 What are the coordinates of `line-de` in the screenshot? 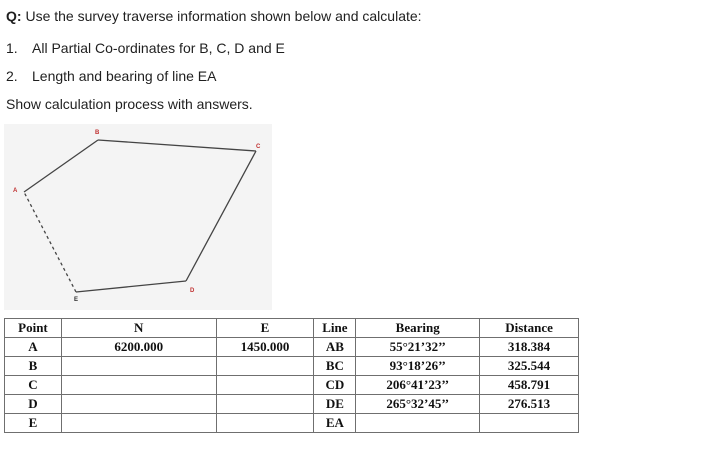 It's located at (131, 286).